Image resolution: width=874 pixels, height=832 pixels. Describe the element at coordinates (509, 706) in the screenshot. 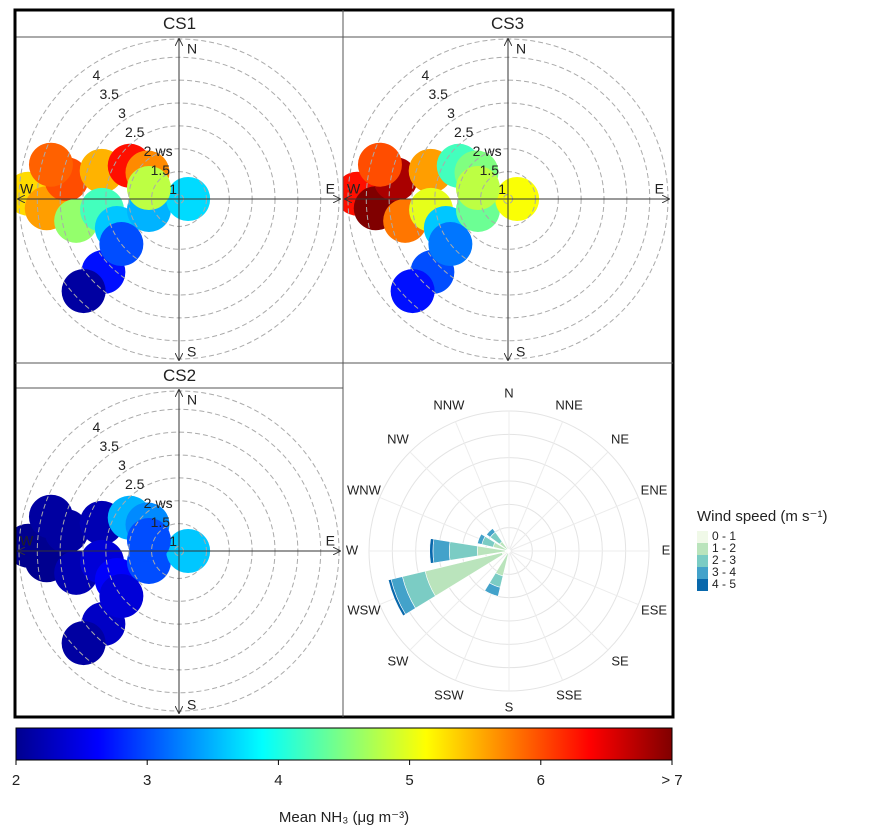

I see `direction-label: S` at that location.